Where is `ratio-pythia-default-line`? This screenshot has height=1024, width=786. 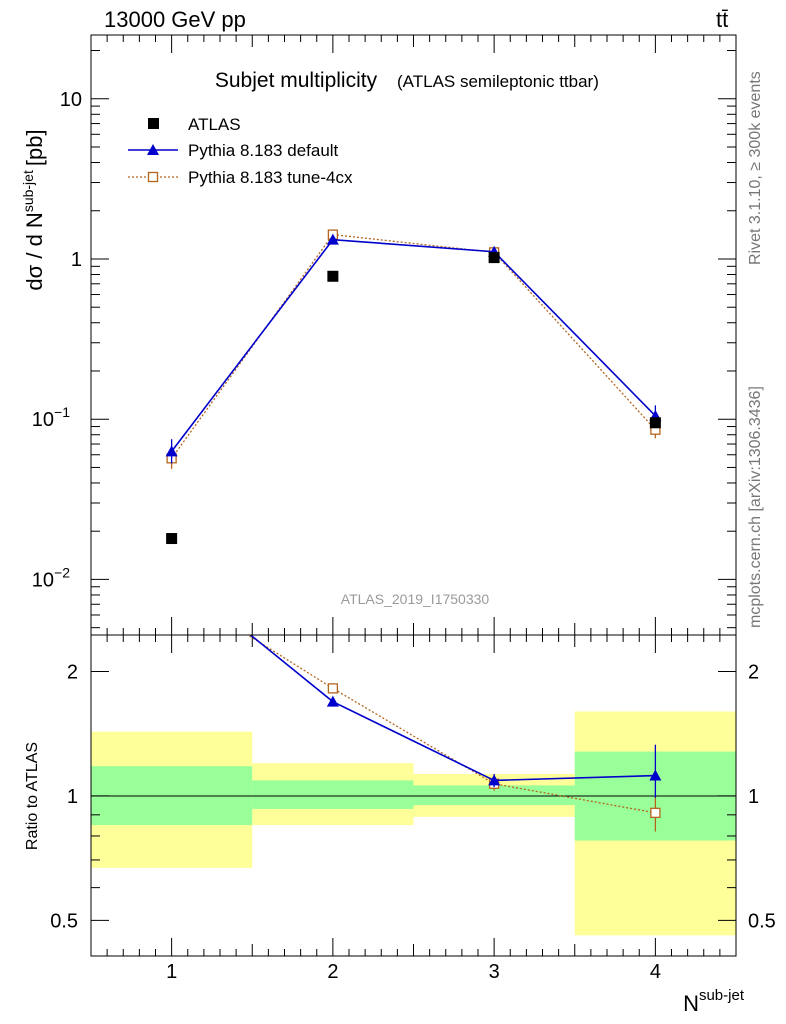
ratio-pythia-default-line is located at coordinates (452, 708).